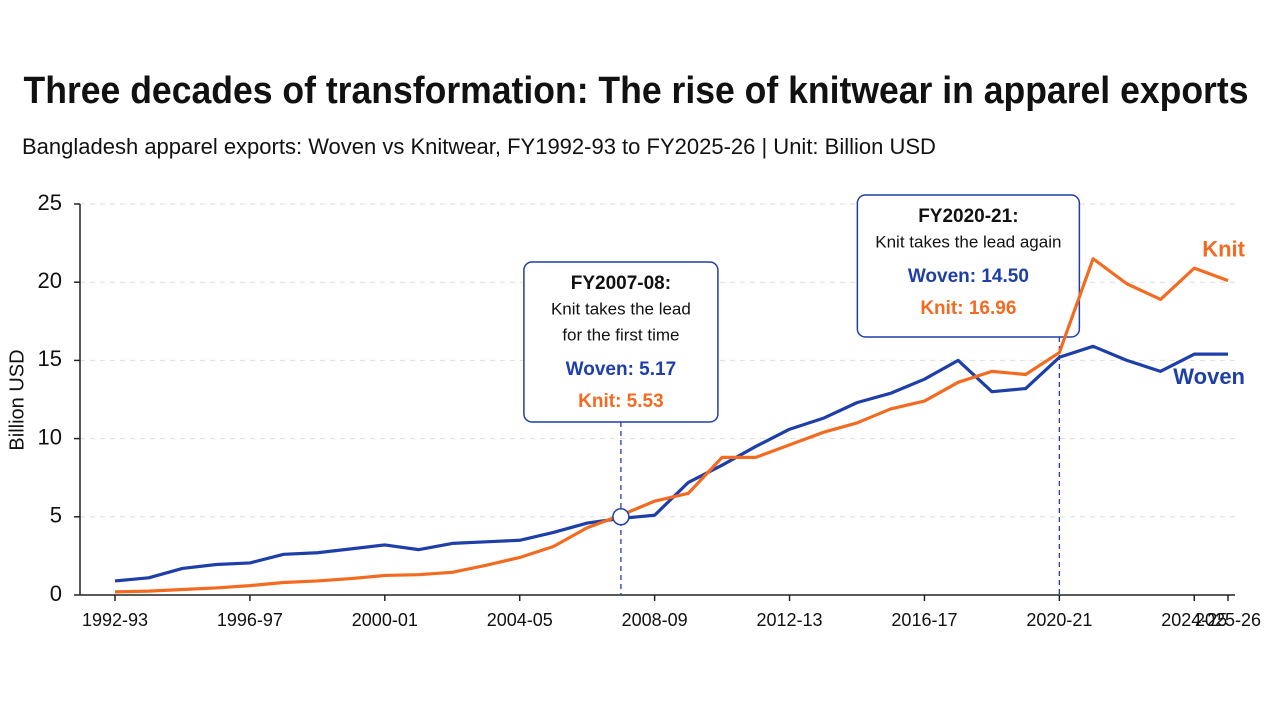 The image size is (1280, 720). What do you see at coordinates (1228, 620) in the screenshot?
I see `x-tick-label: 2025-26` at bounding box center [1228, 620].